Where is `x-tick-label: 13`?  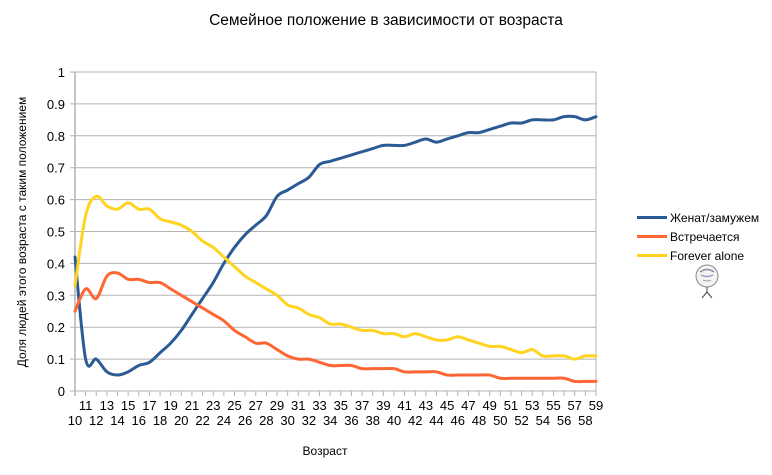
x-tick-label: 13 is located at coordinates (107, 405).